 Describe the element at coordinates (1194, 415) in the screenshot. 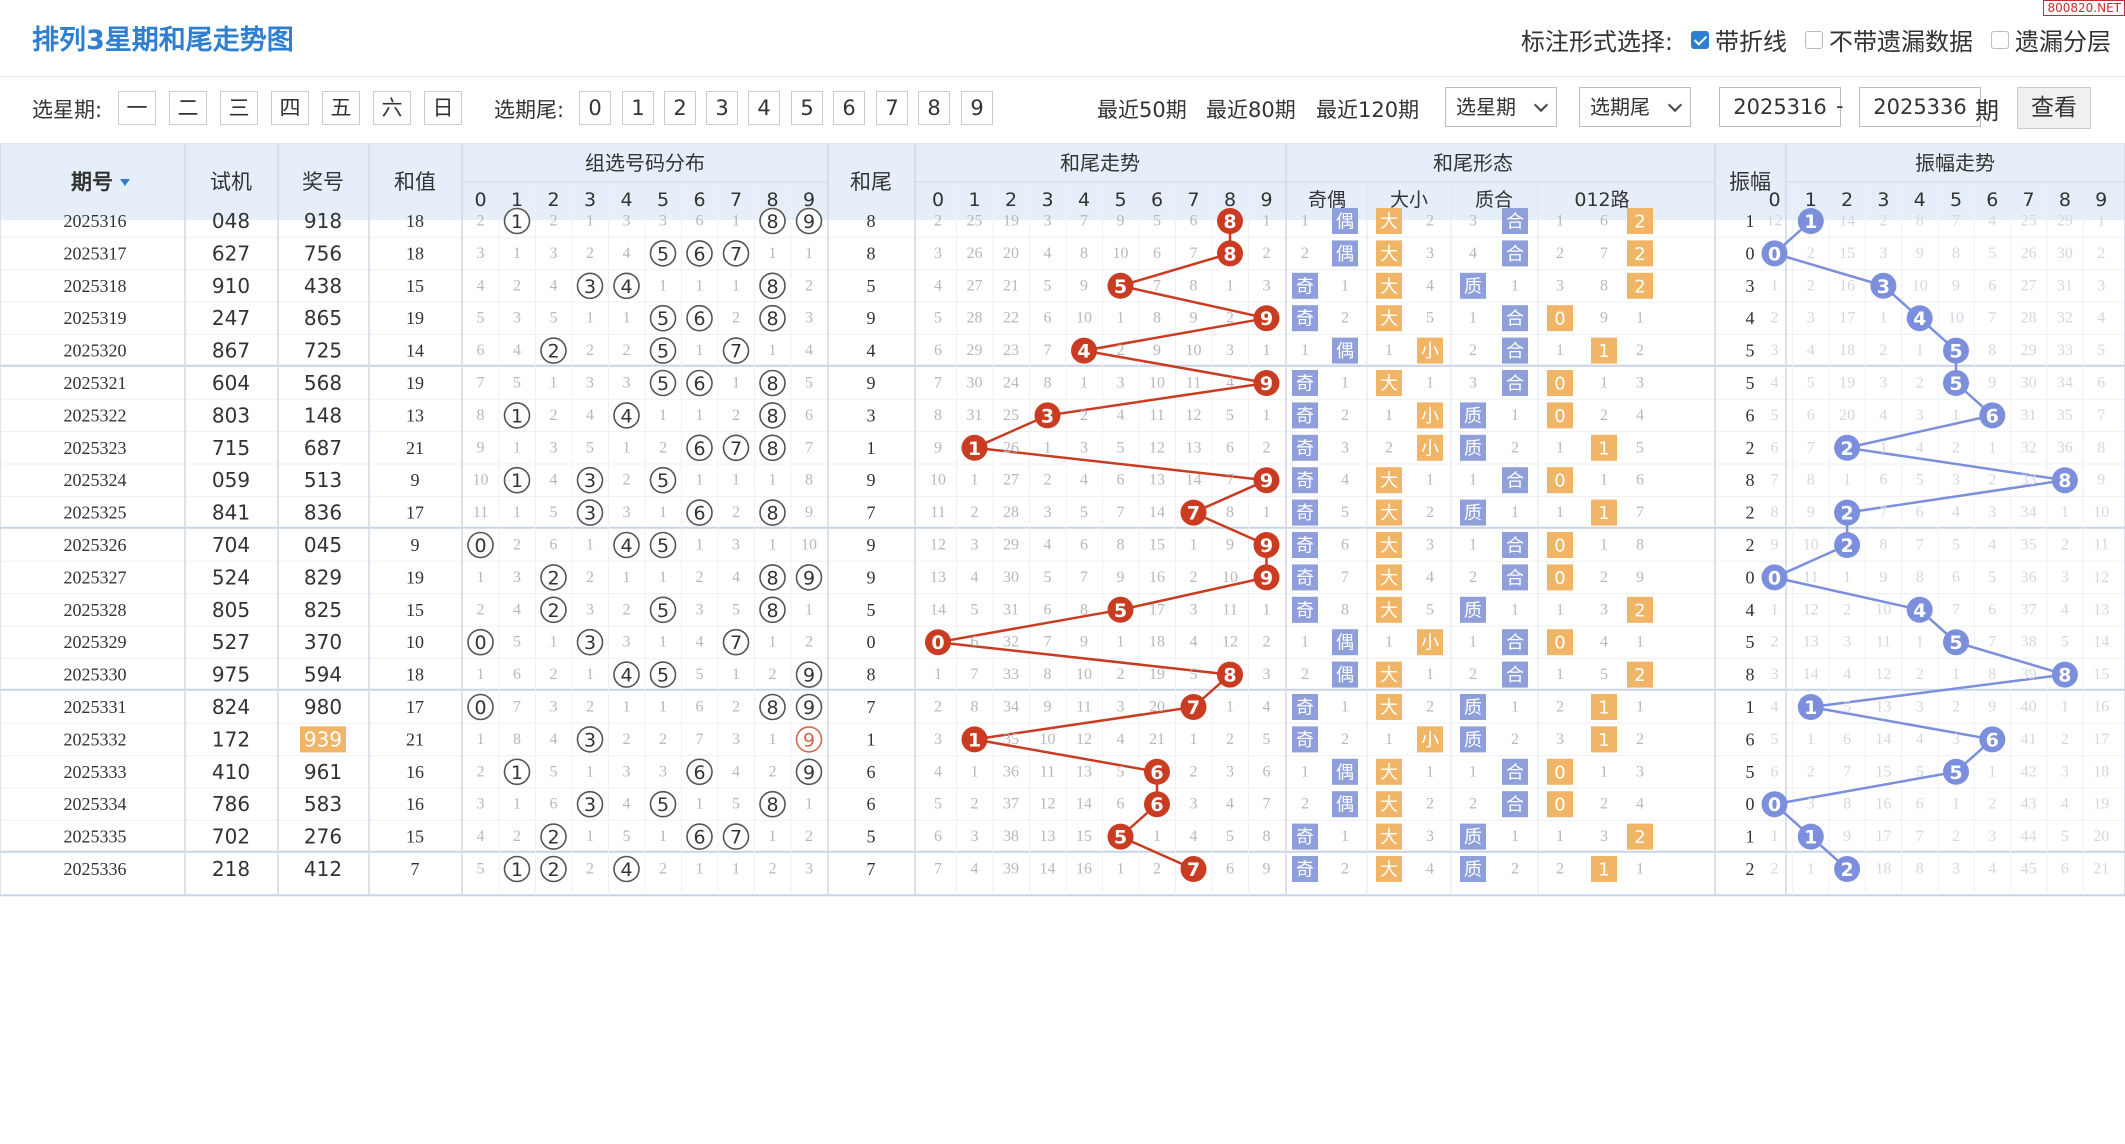

I see `trend-miss: 12` at that location.